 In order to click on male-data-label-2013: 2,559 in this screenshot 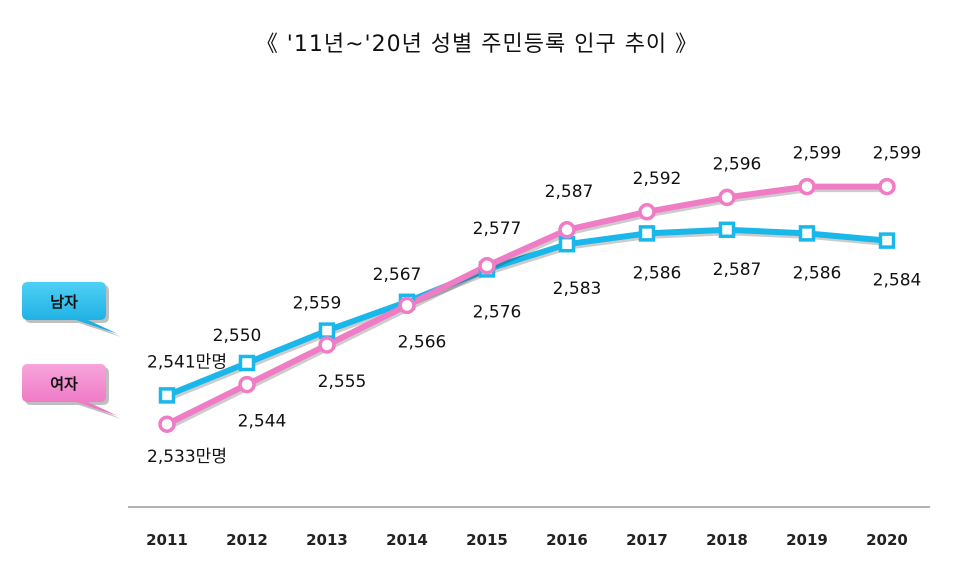, I will do `click(317, 304)`.